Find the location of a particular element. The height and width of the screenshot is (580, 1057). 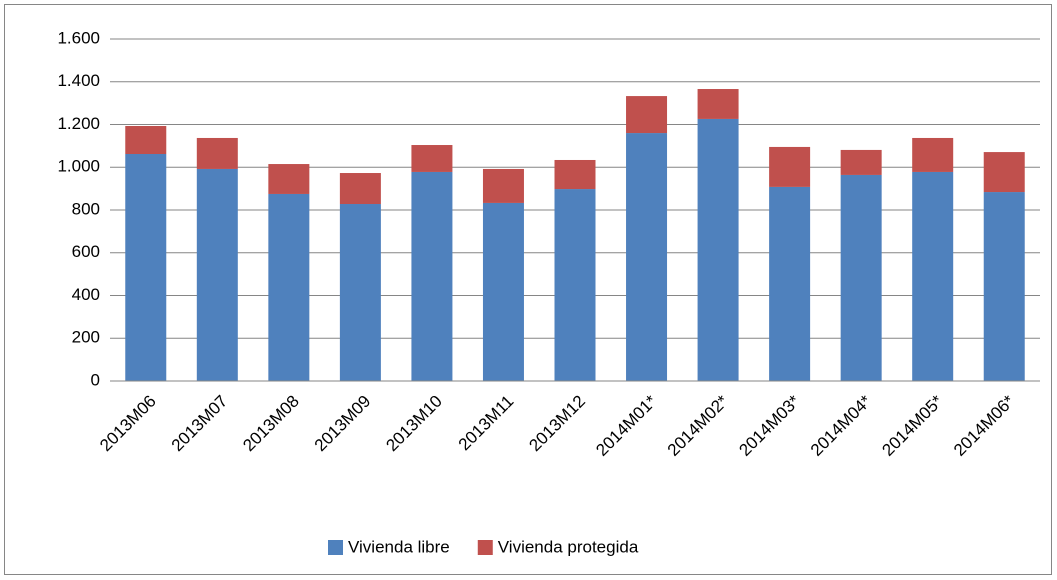

y-tick-label: 0 is located at coordinates (95, 379).